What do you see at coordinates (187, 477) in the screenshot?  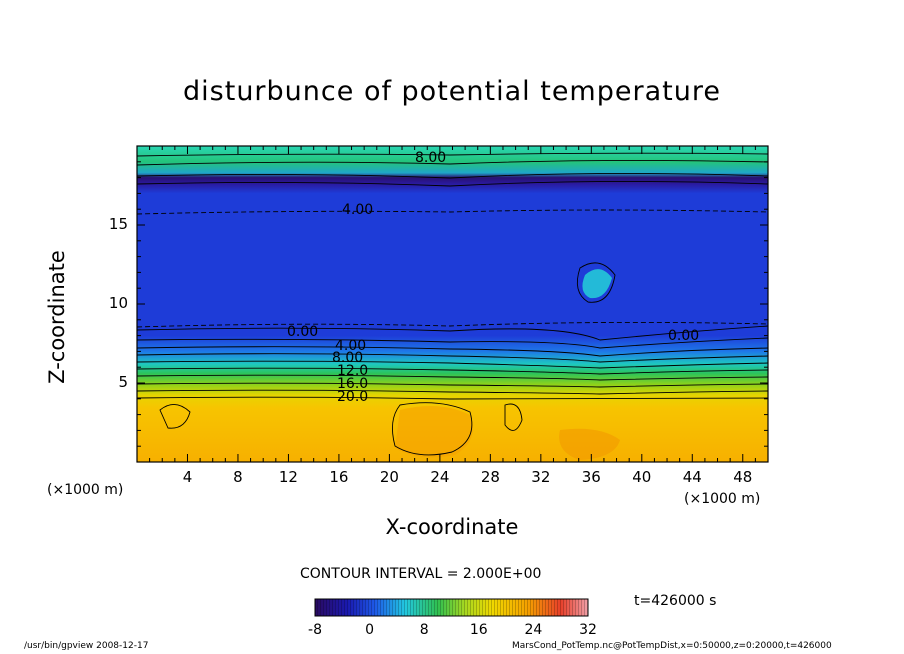 I see `x-tick-label: 4` at bounding box center [187, 477].